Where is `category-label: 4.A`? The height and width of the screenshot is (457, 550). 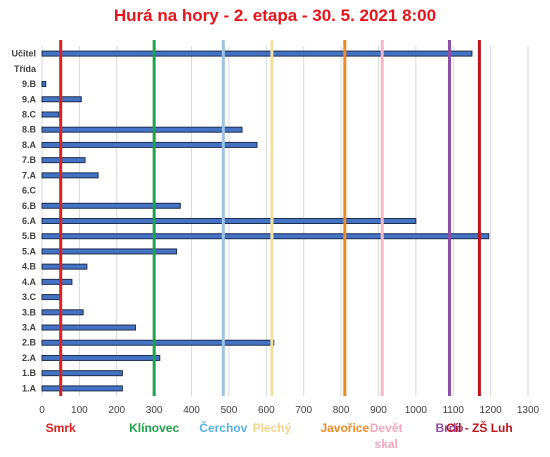
category-label: 4.A is located at coordinates (29, 282).